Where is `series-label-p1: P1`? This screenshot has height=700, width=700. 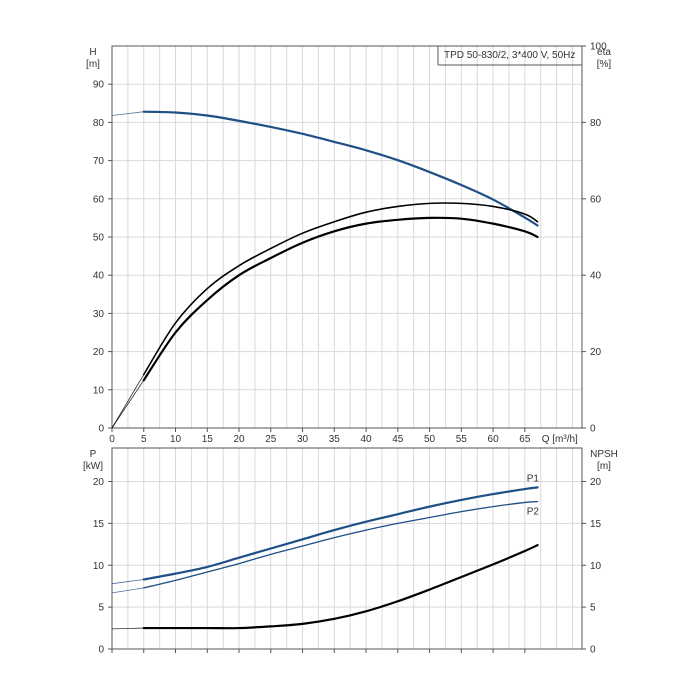 series-label-p1: P1 is located at coordinates (533, 478).